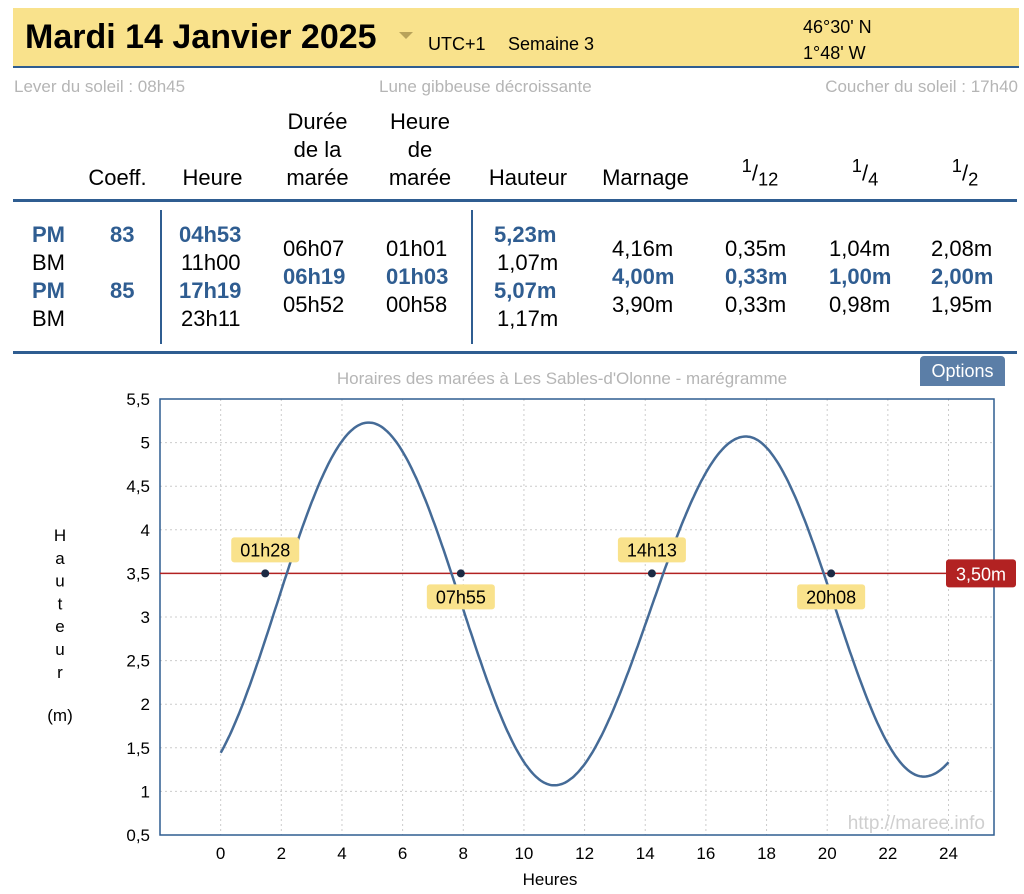 Image resolution: width=1024 pixels, height=894 pixels. I want to click on x-tick-label: 8, so click(463, 853).